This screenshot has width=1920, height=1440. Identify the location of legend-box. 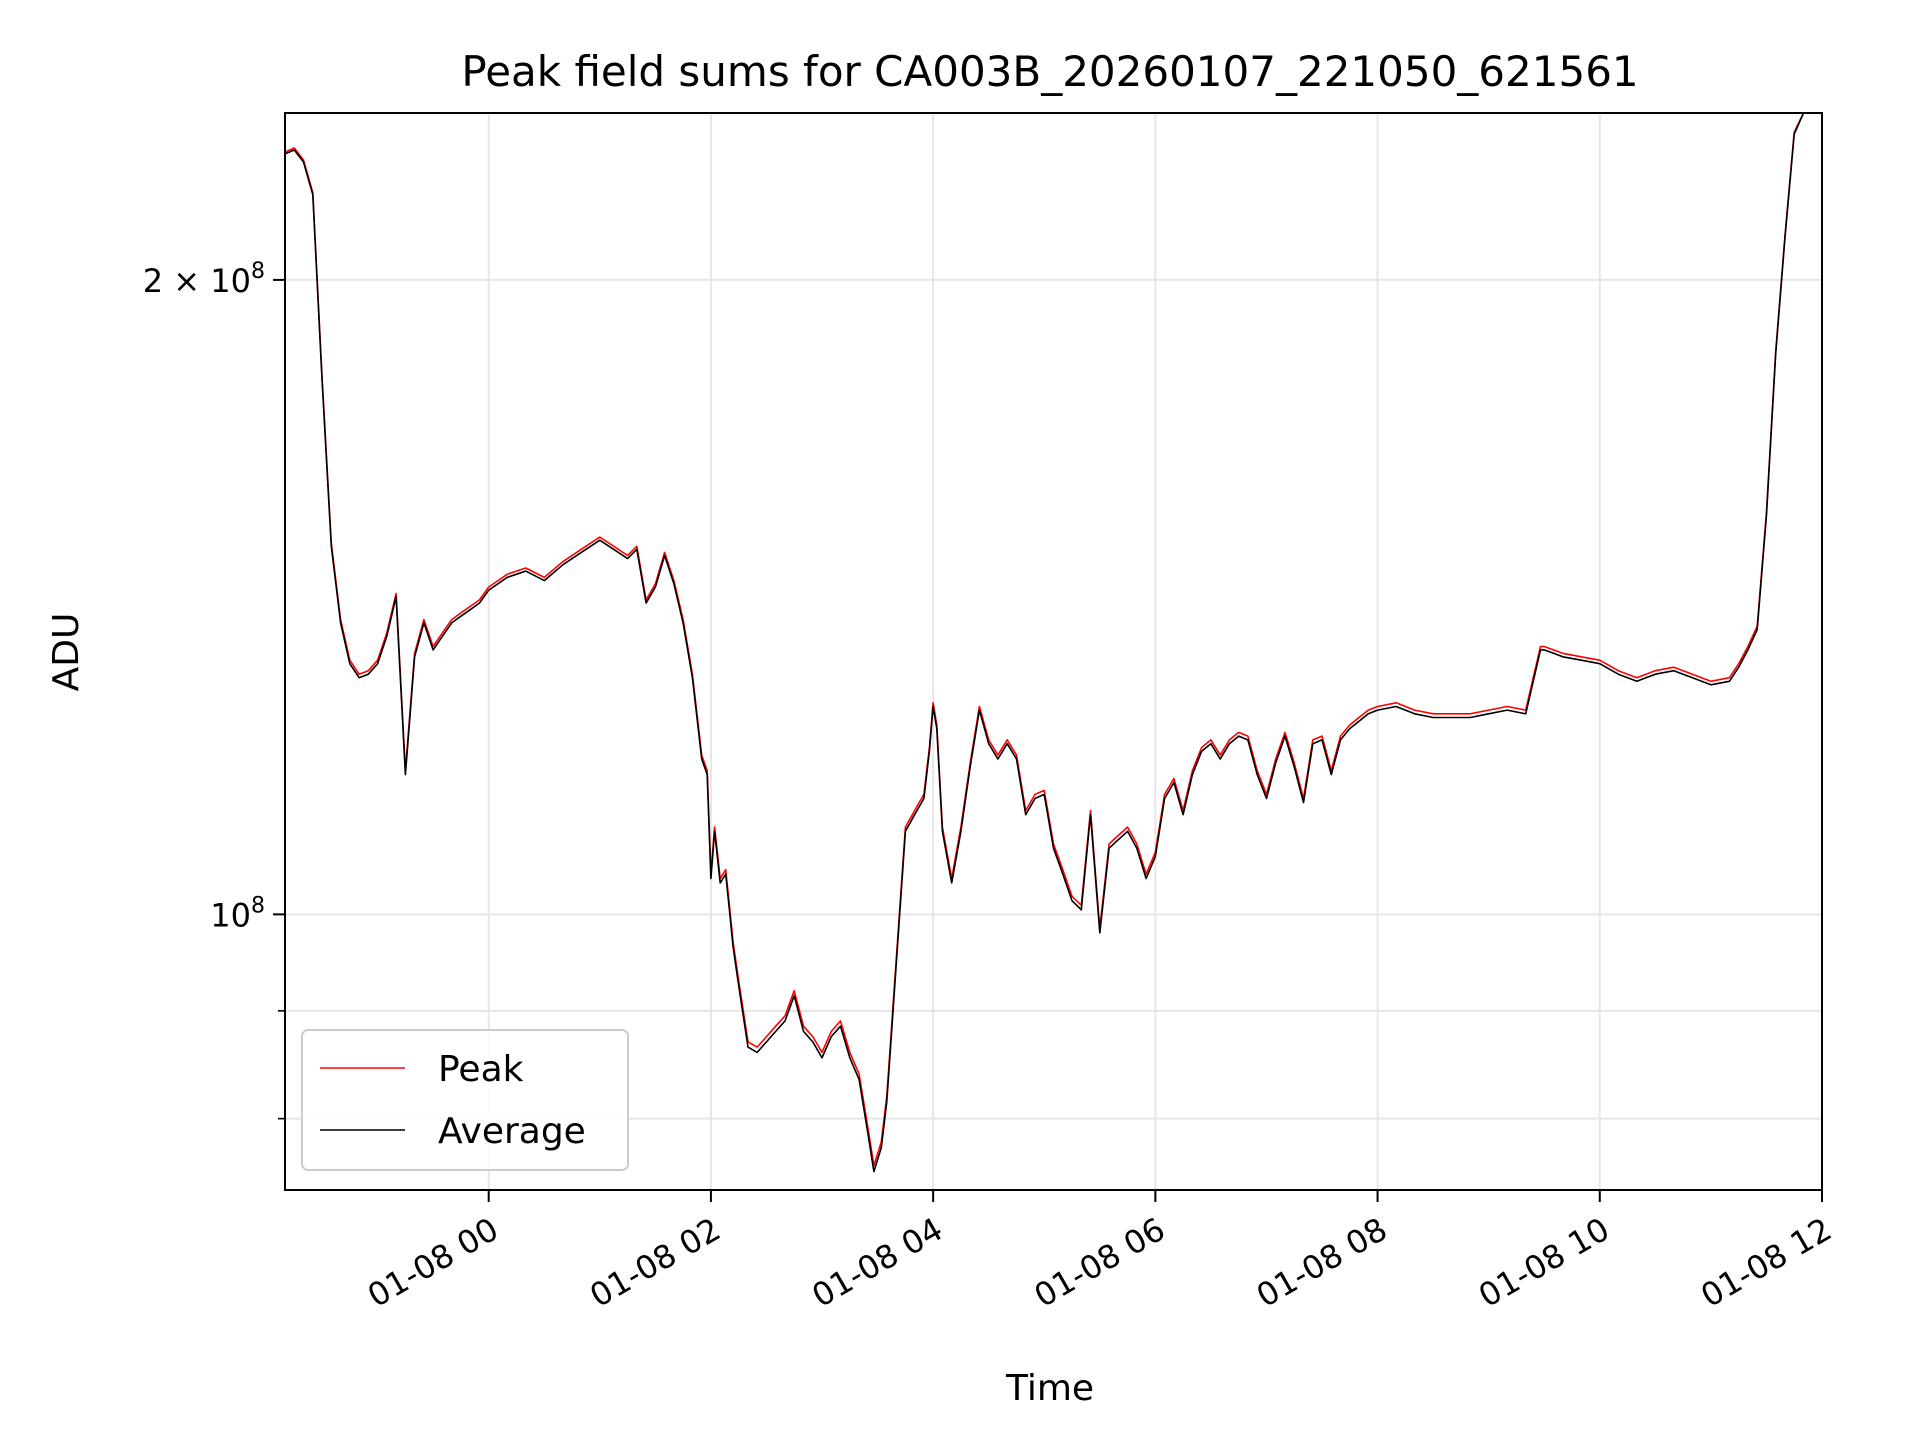
(465, 1100).